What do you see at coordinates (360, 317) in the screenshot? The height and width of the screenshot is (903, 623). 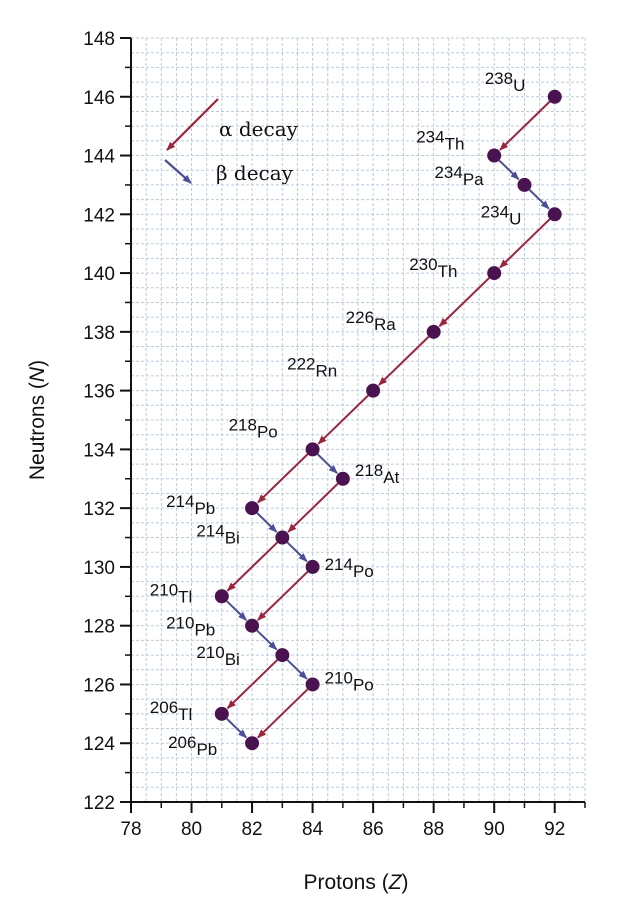 I see `mass-number: 226` at bounding box center [360, 317].